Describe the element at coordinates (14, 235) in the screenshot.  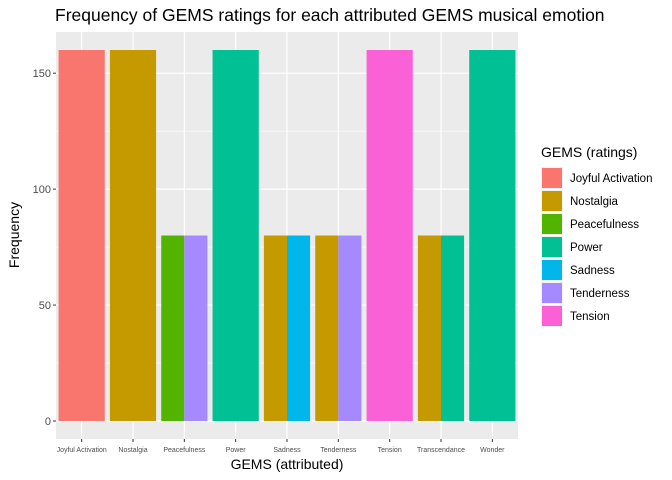
I see `y-axis-label: Frequency` at that location.